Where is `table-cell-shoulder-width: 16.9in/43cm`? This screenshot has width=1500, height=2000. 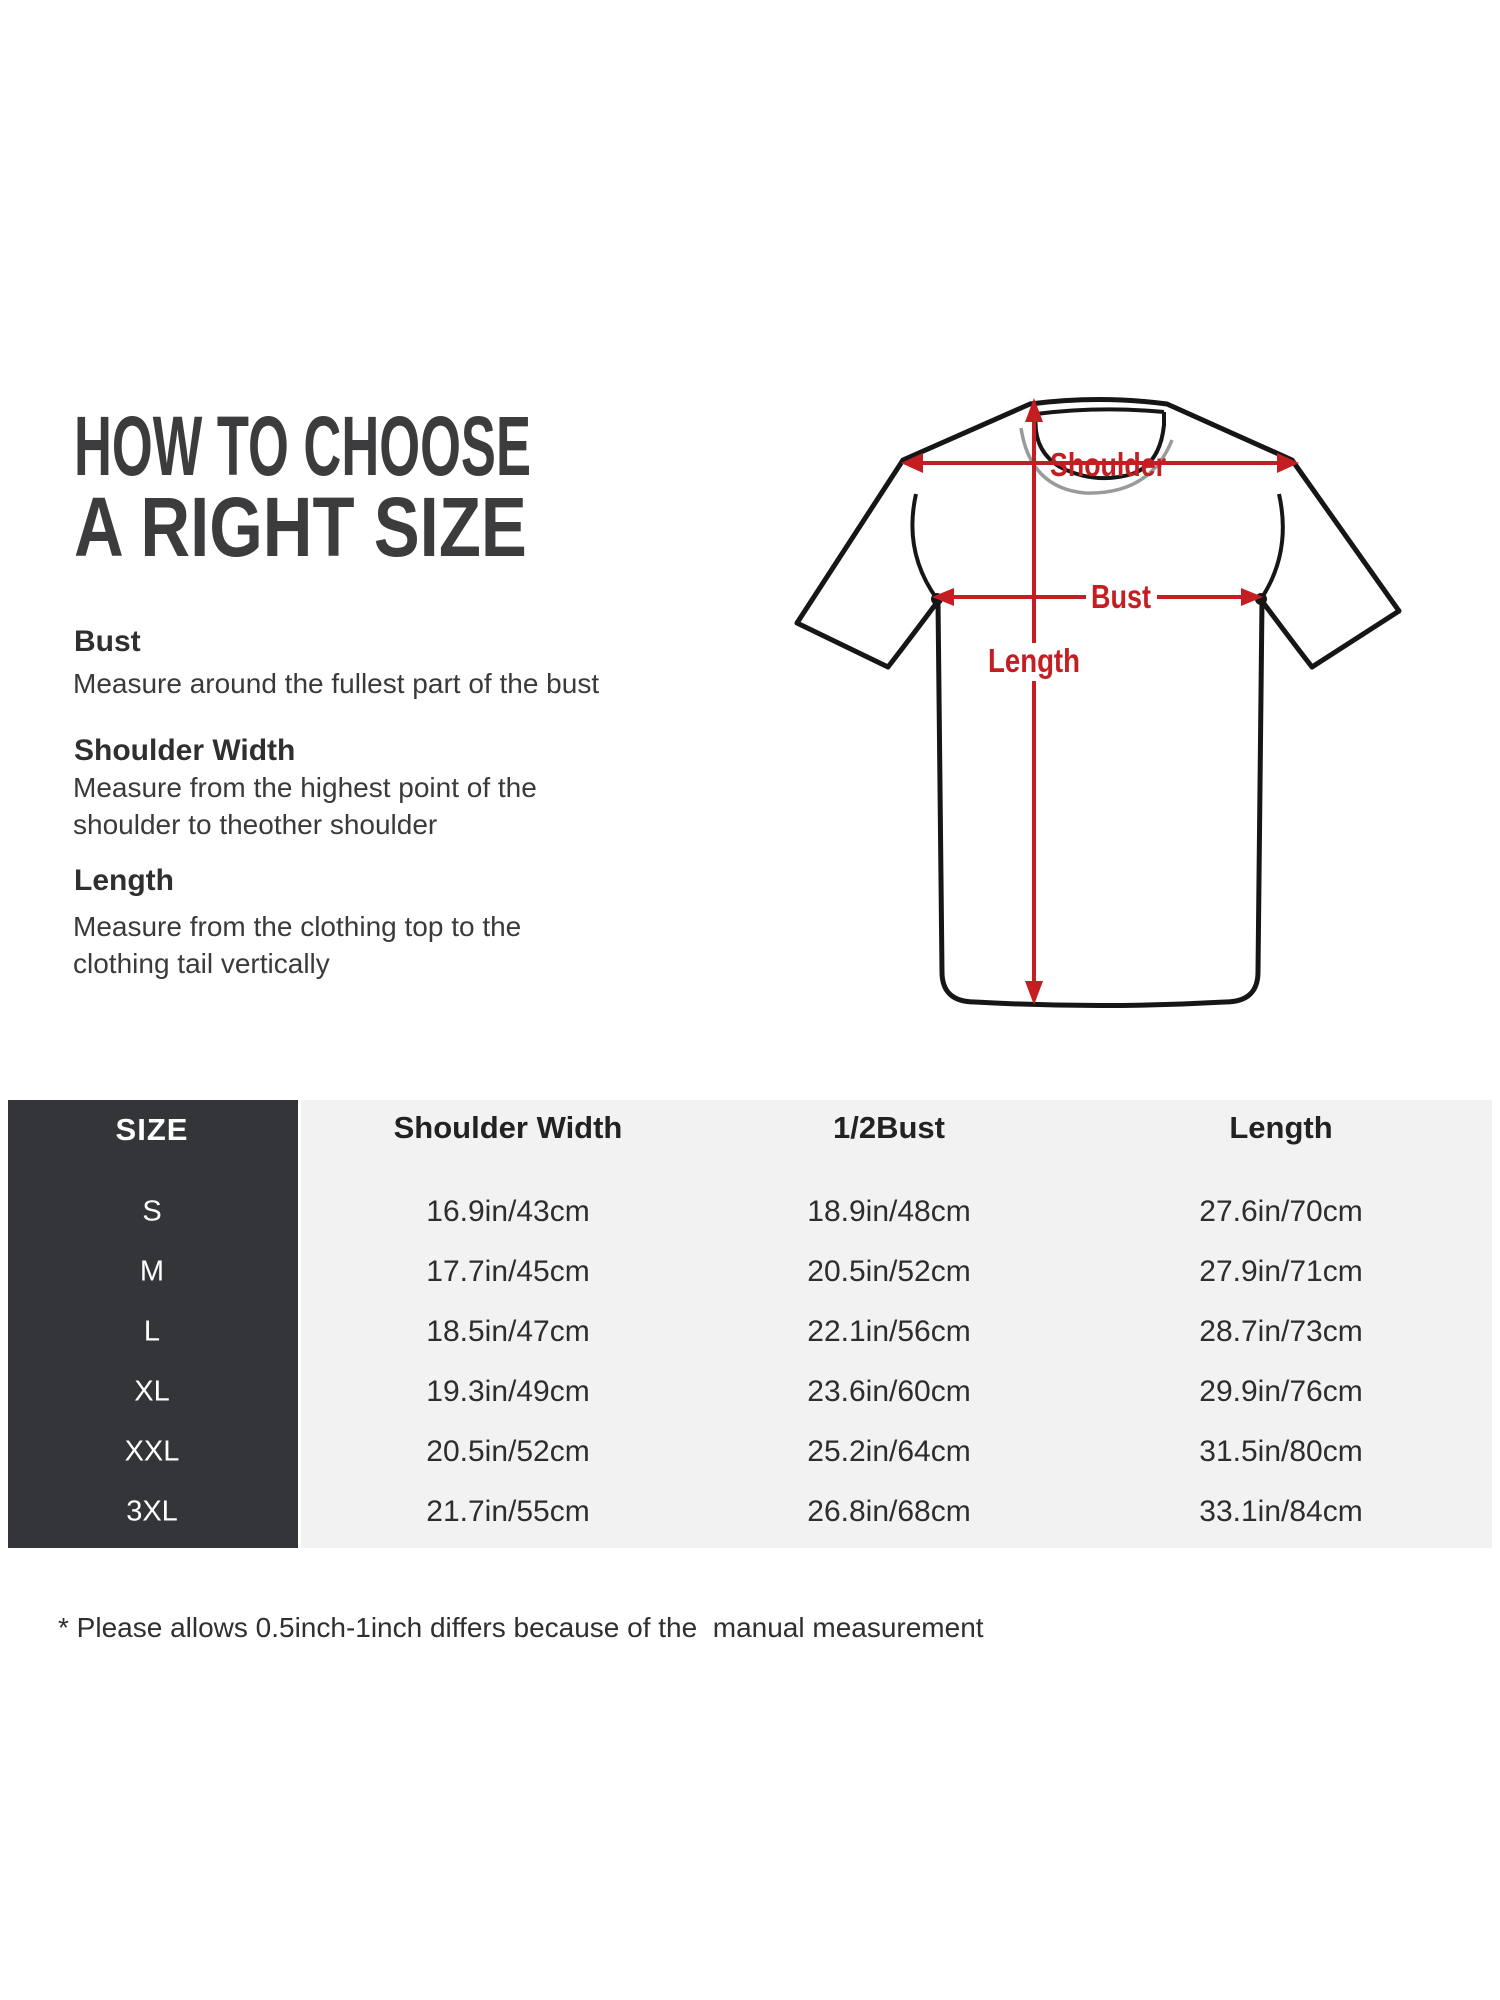
table-cell-shoulder-width: 16.9in/43cm is located at coordinates (508, 1211).